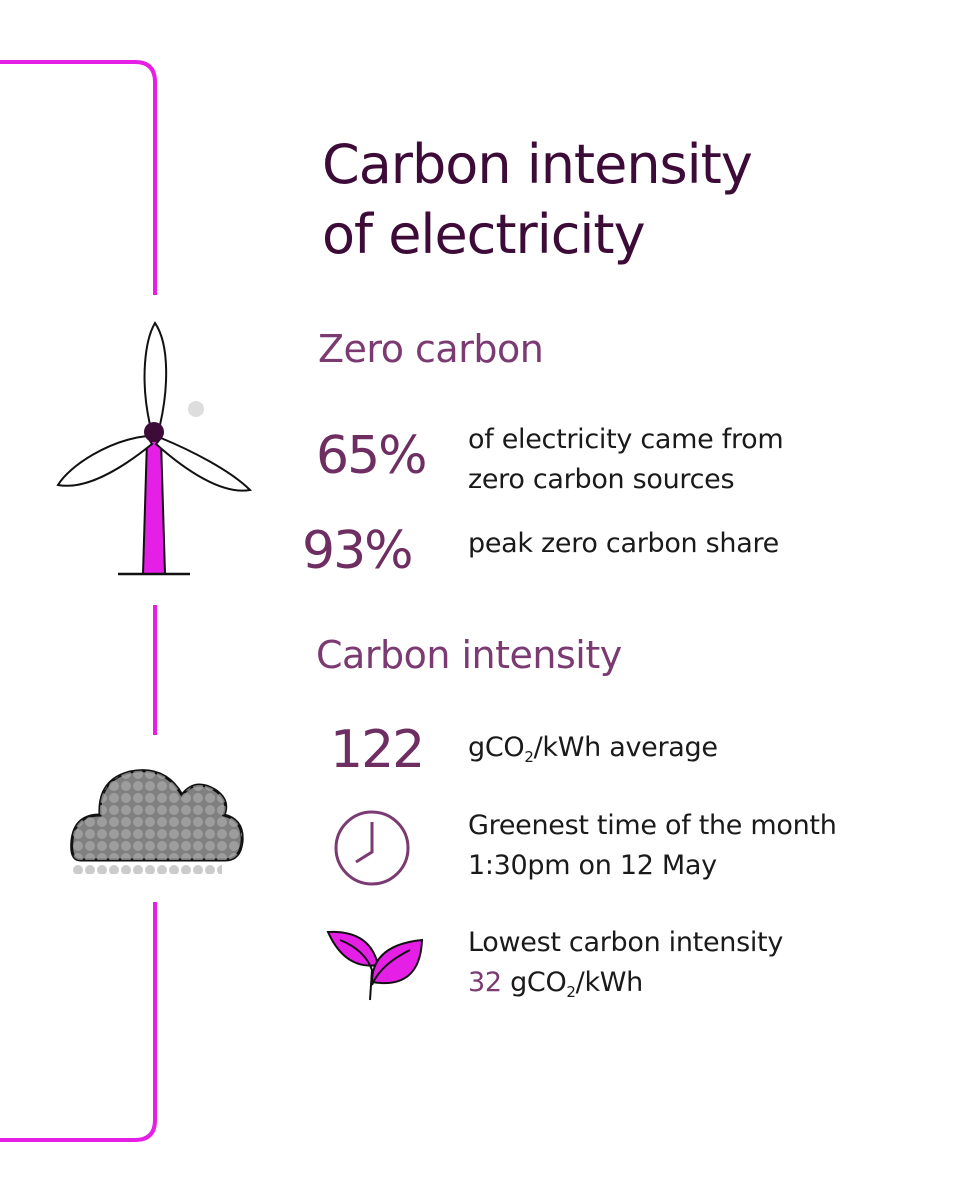 This screenshot has height=1200, width=960. Describe the element at coordinates (154, 432) in the screenshot. I see `hub` at that location.